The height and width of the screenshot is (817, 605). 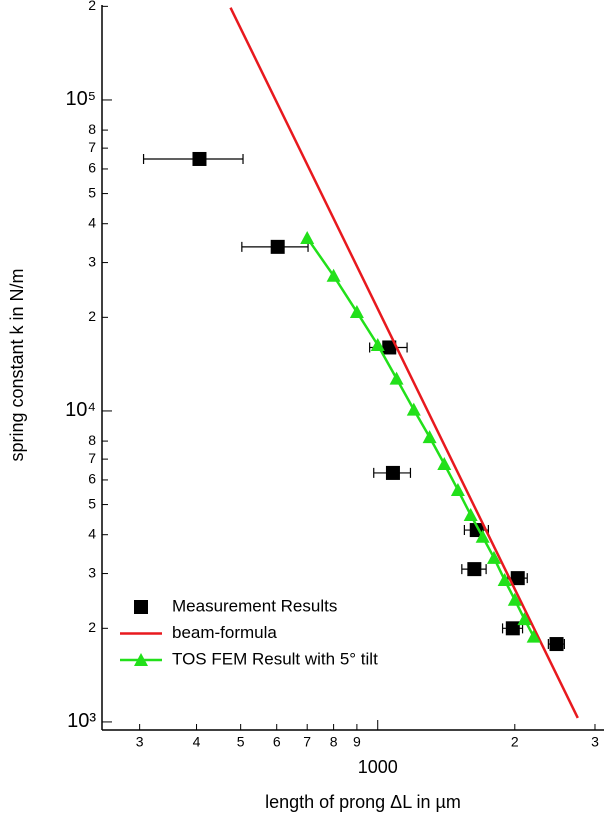 I want to click on y-tick-label: 10³, so click(x=81, y=721).